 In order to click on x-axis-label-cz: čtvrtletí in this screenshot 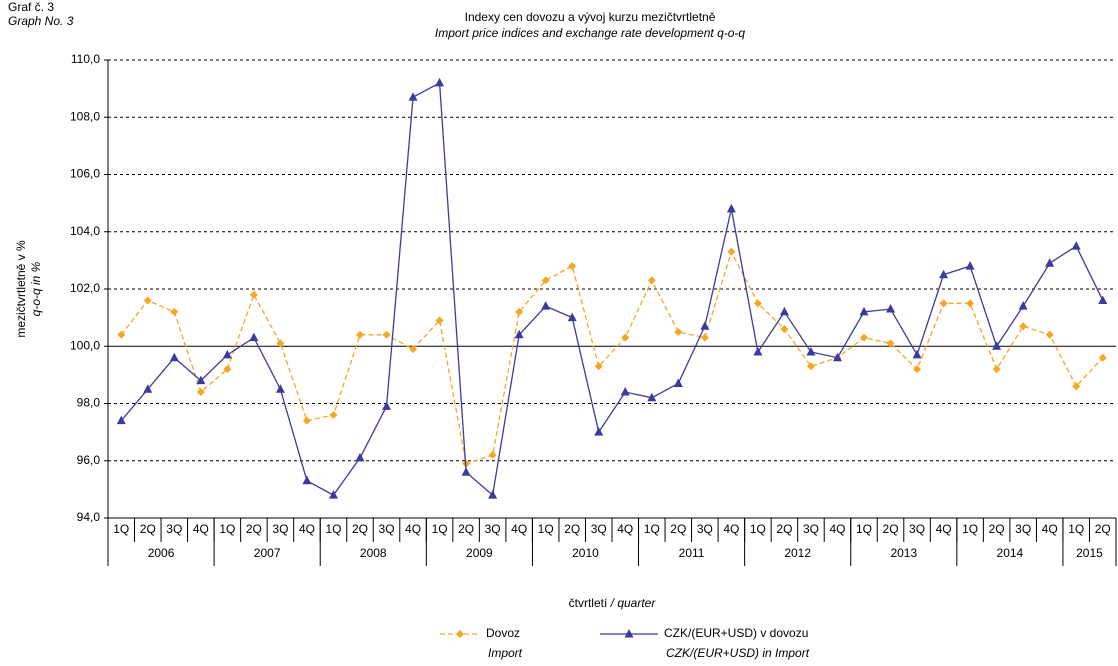, I will do `click(588, 603)`.